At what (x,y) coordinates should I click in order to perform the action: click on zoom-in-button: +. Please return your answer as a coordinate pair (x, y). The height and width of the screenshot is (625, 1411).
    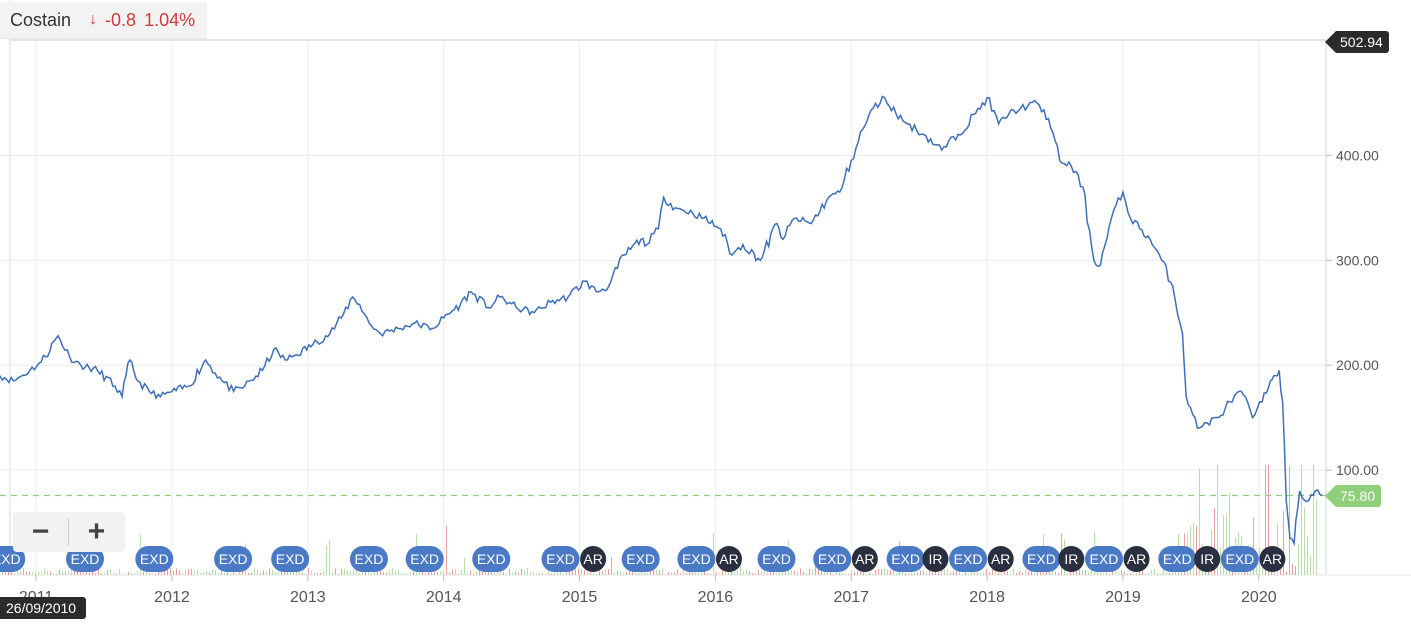
    Looking at the image, I should click on (96, 531).